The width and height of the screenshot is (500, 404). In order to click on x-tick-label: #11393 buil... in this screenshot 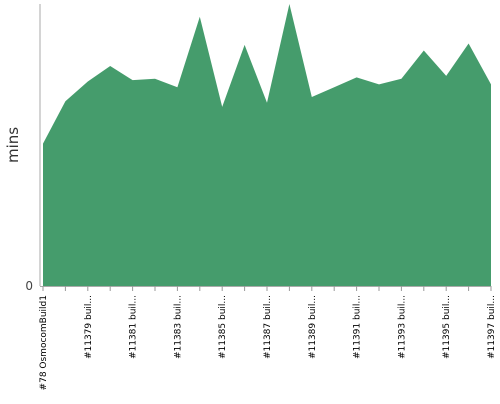, I will do `click(402, 327)`.